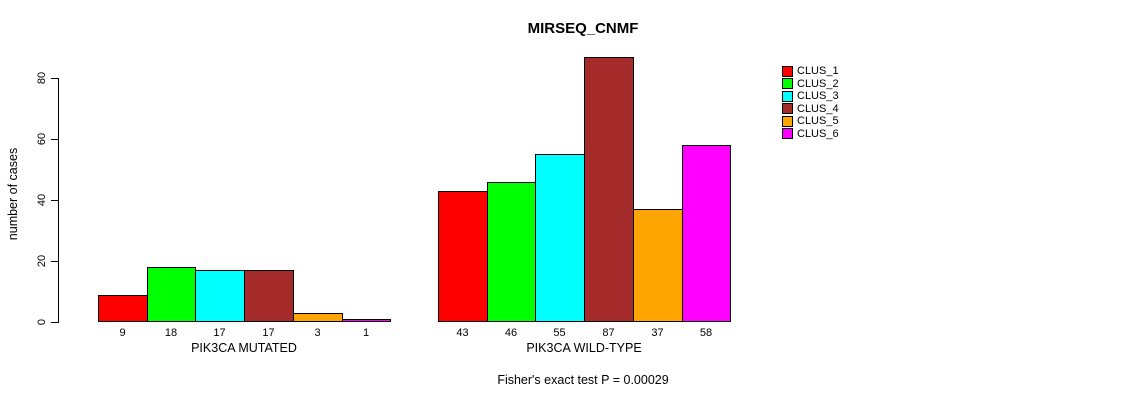  I want to click on bar-clus_6-group1, so click(706, 233).